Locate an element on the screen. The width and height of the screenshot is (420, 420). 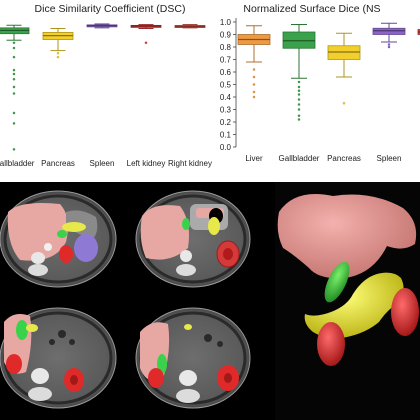
y-tick-label: 0.7 is located at coordinates (226, 60).